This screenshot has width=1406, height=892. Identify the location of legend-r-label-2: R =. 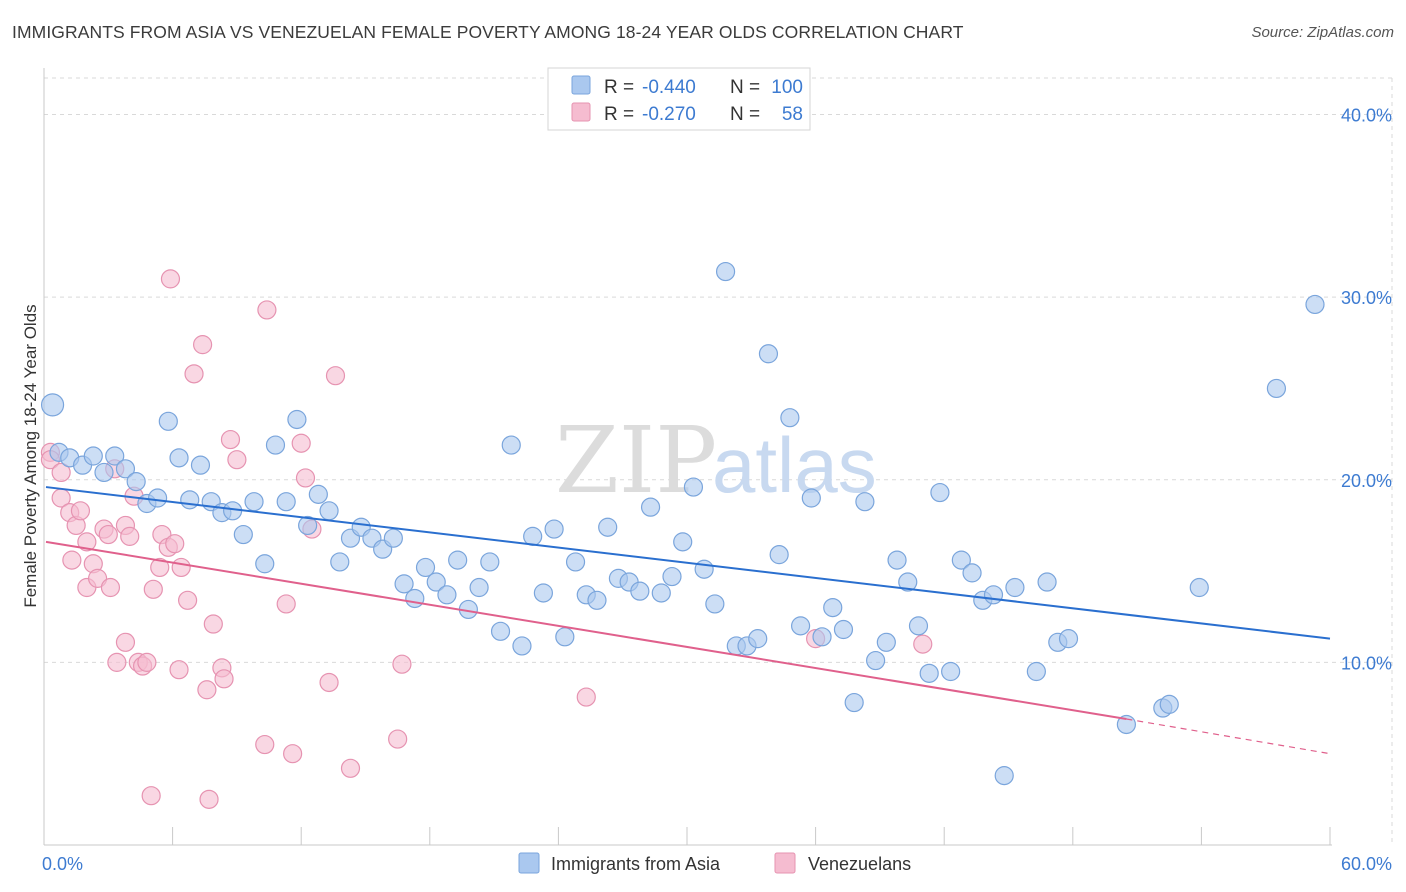
(619, 114).